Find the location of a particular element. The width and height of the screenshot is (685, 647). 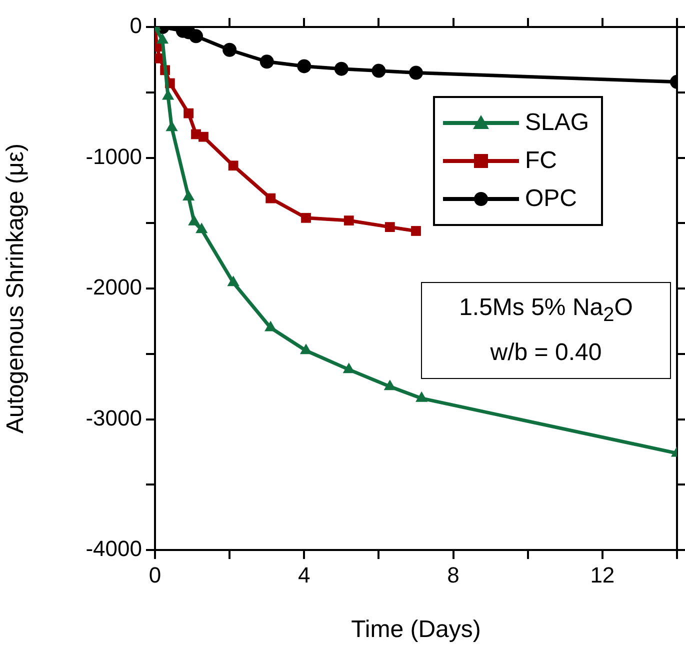

legend-label: SLAG is located at coordinates (557, 123).